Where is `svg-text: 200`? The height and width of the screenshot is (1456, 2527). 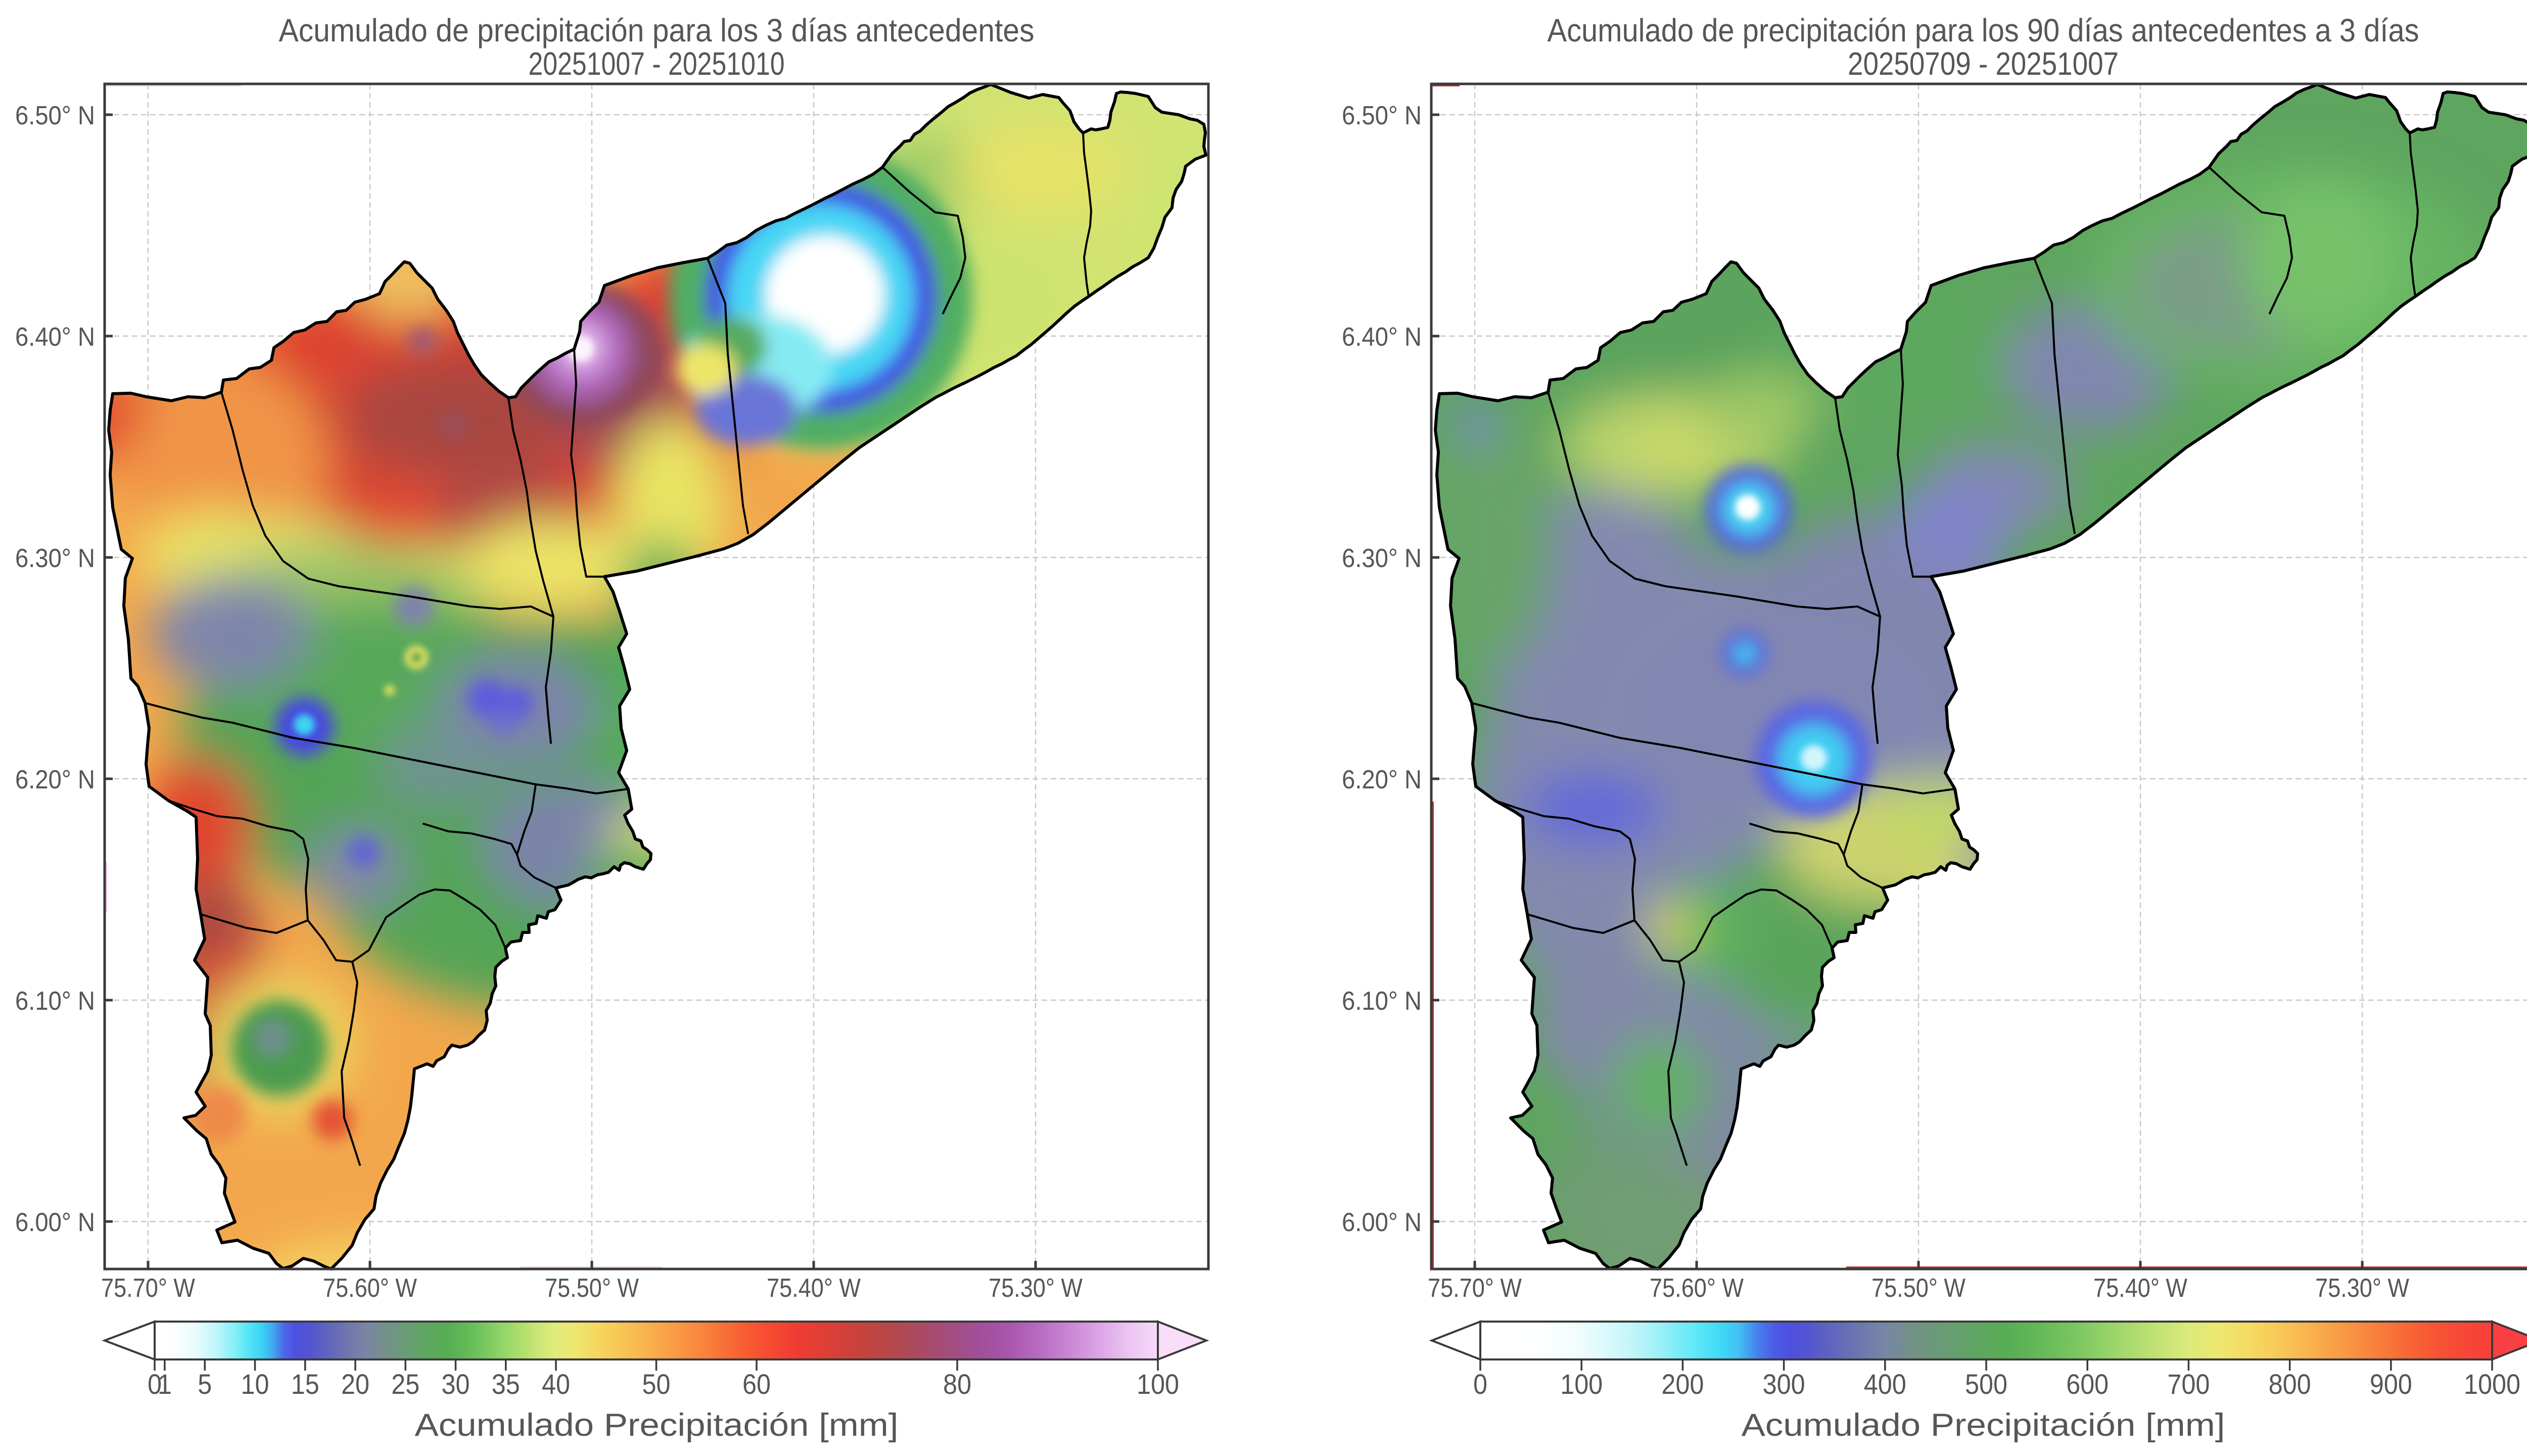 svg-text: 200 is located at coordinates (1682, 1384).